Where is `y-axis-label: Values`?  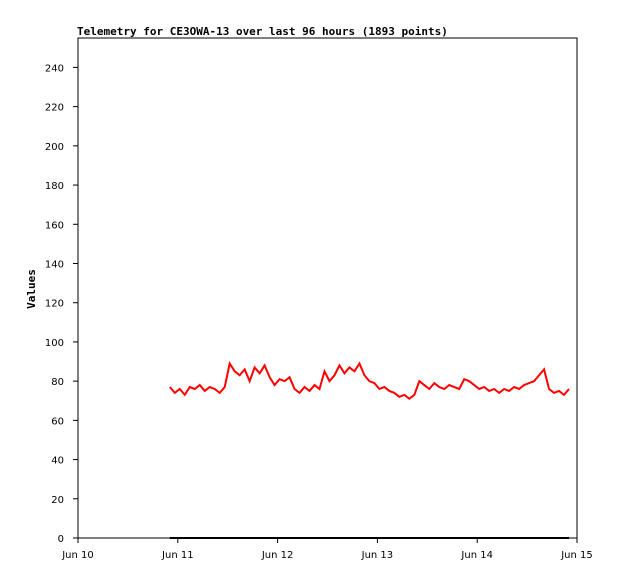 y-axis-label: Values is located at coordinates (31, 289).